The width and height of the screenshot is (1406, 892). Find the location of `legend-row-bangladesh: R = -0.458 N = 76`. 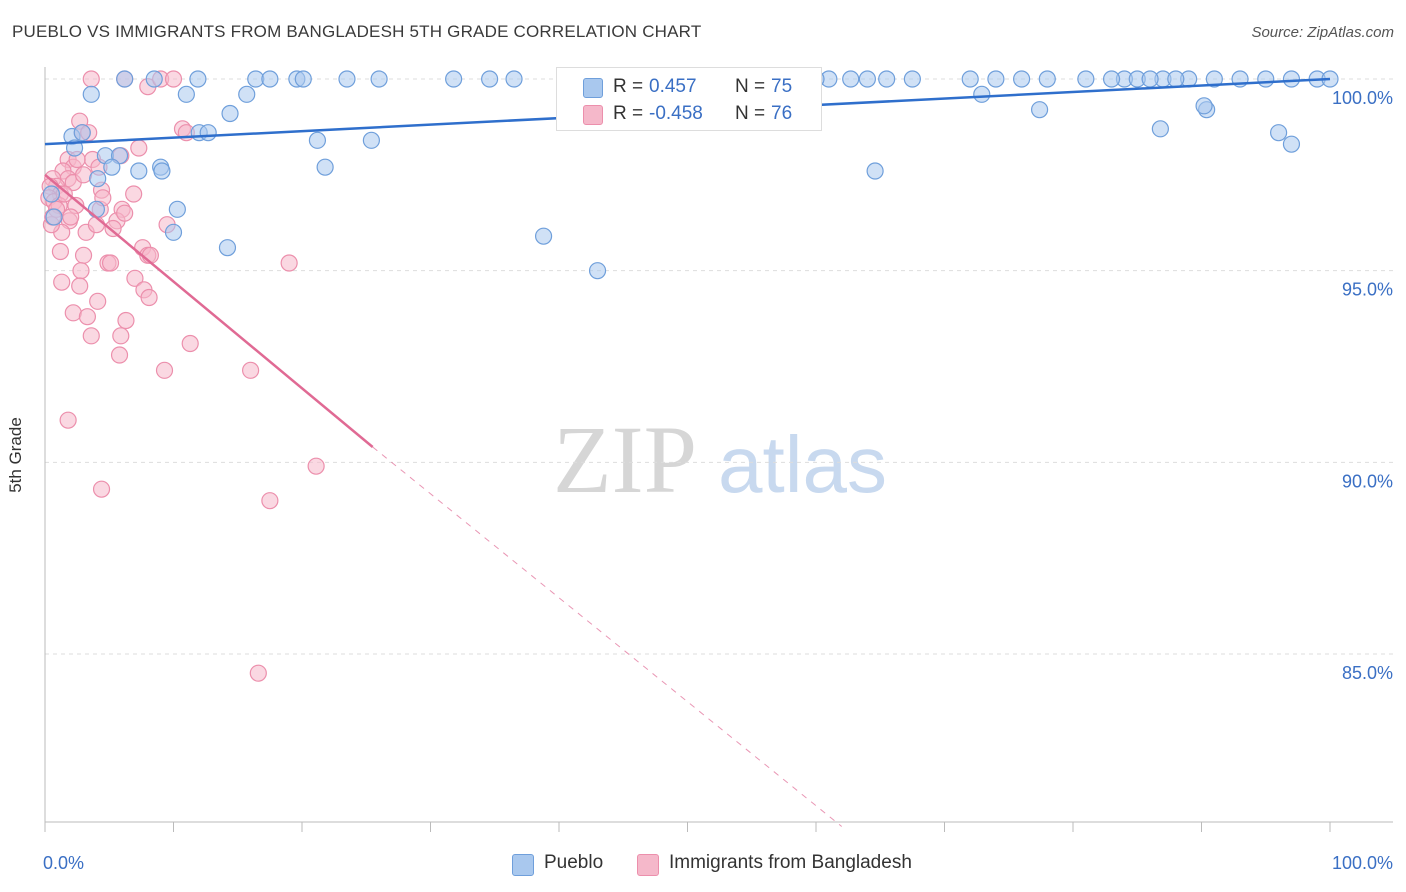

legend-row-bangladesh: R = -0.458 N = 76 is located at coordinates (689, 114).